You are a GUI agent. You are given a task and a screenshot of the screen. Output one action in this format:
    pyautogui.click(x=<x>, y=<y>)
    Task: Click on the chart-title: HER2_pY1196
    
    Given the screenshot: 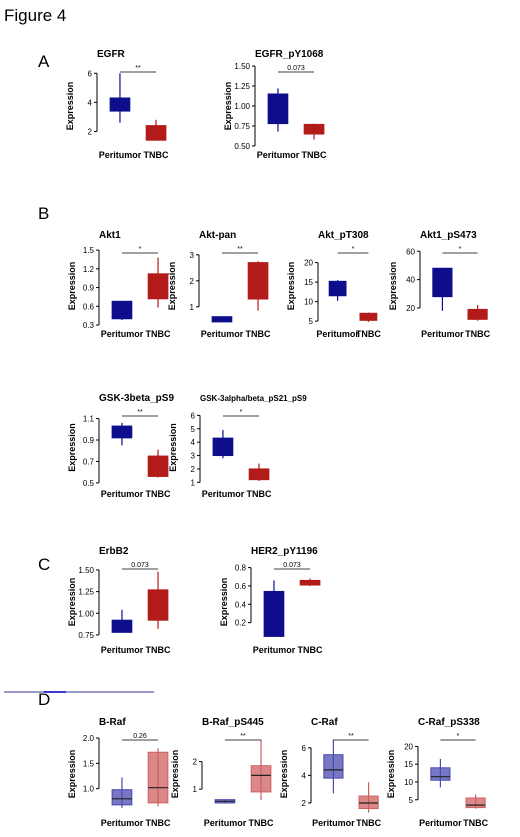 What is the action you would take?
    pyautogui.click(x=284, y=551)
    